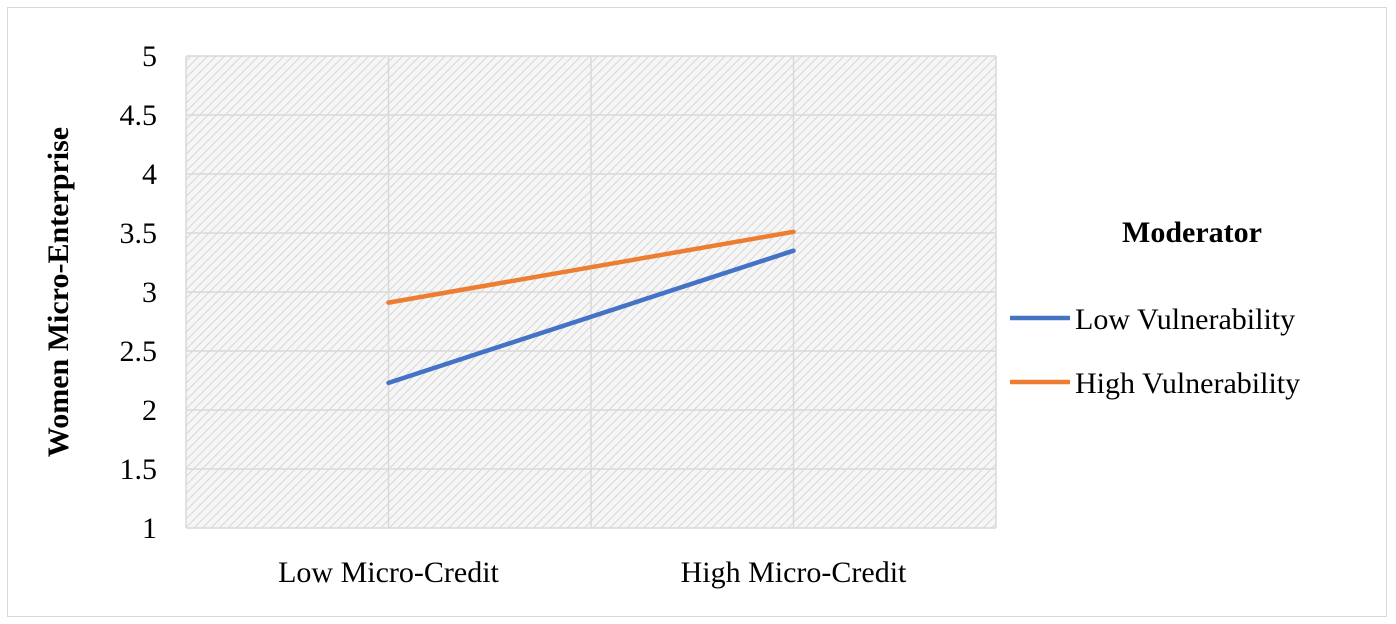 The width and height of the screenshot is (1396, 624). Describe the element at coordinates (1187, 383) in the screenshot. I see `legend-item-label: High Vulnerability` at that location.